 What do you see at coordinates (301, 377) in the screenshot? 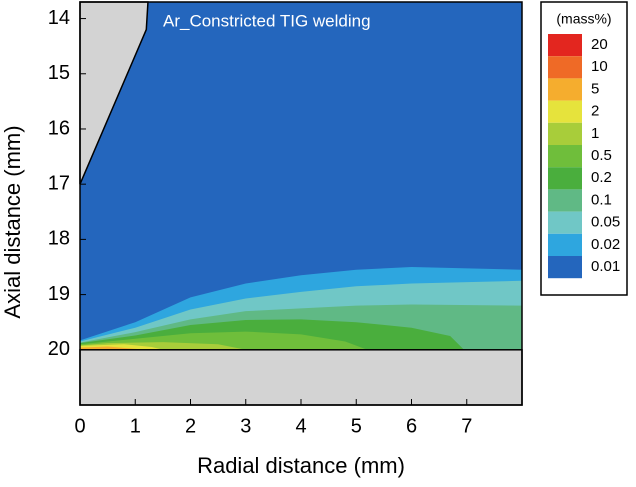
I see `workpiece` at bounding box center [301, 377].